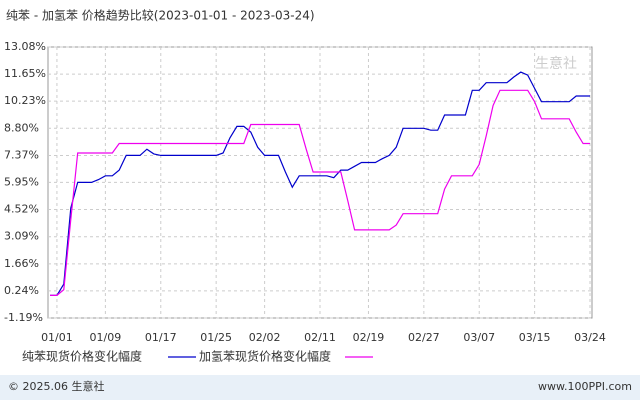  Describe the element at coordinates (160, 15) in the screenshot. I see `chart-title: 纯苯 - 加氢苯 价格趋势比较(2023-01-01 - 2023-03-24)` at that location.